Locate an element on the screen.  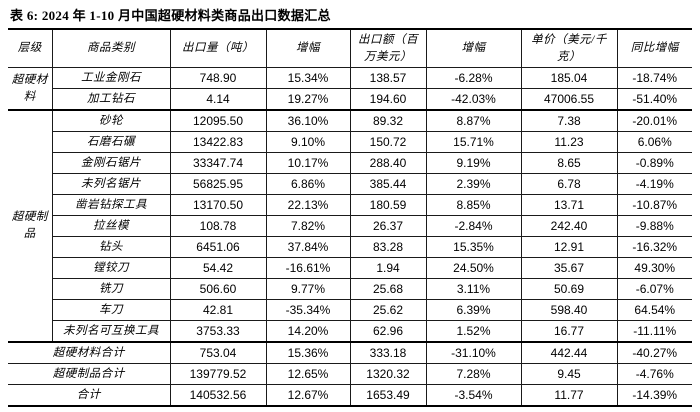
value-cell: 2.39% is located at coordinates (473, 184).